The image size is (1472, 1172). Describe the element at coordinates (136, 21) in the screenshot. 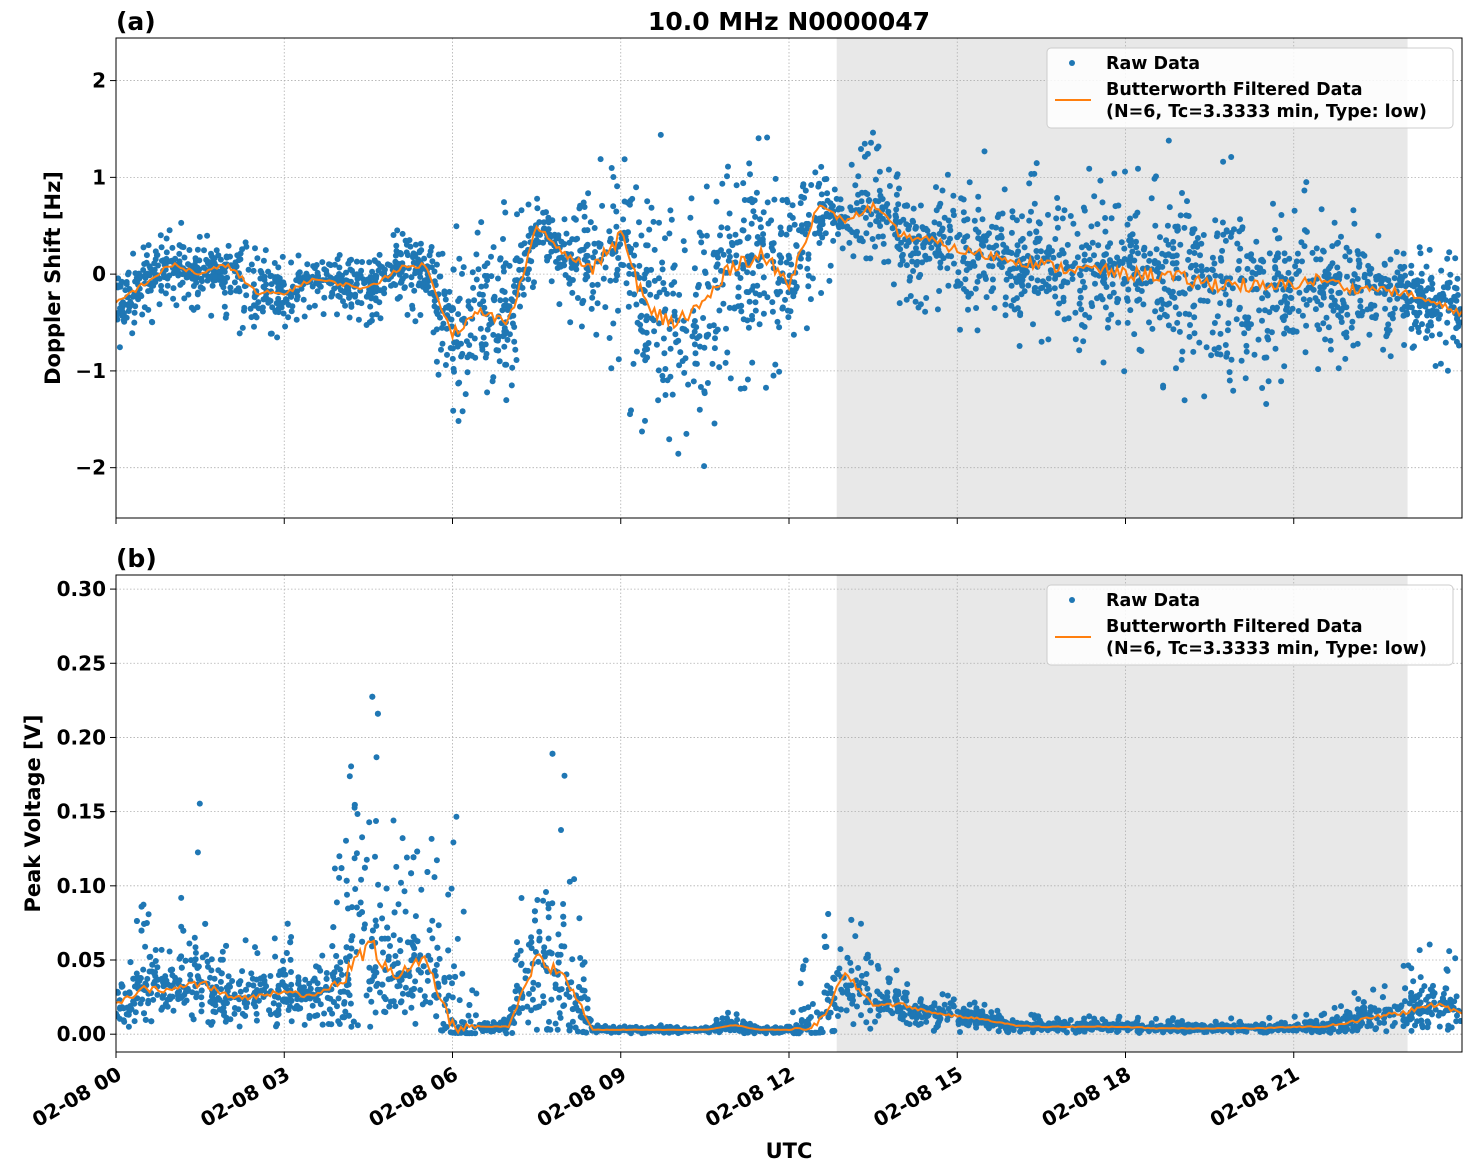

I see `panel-label: (a)` at that location.